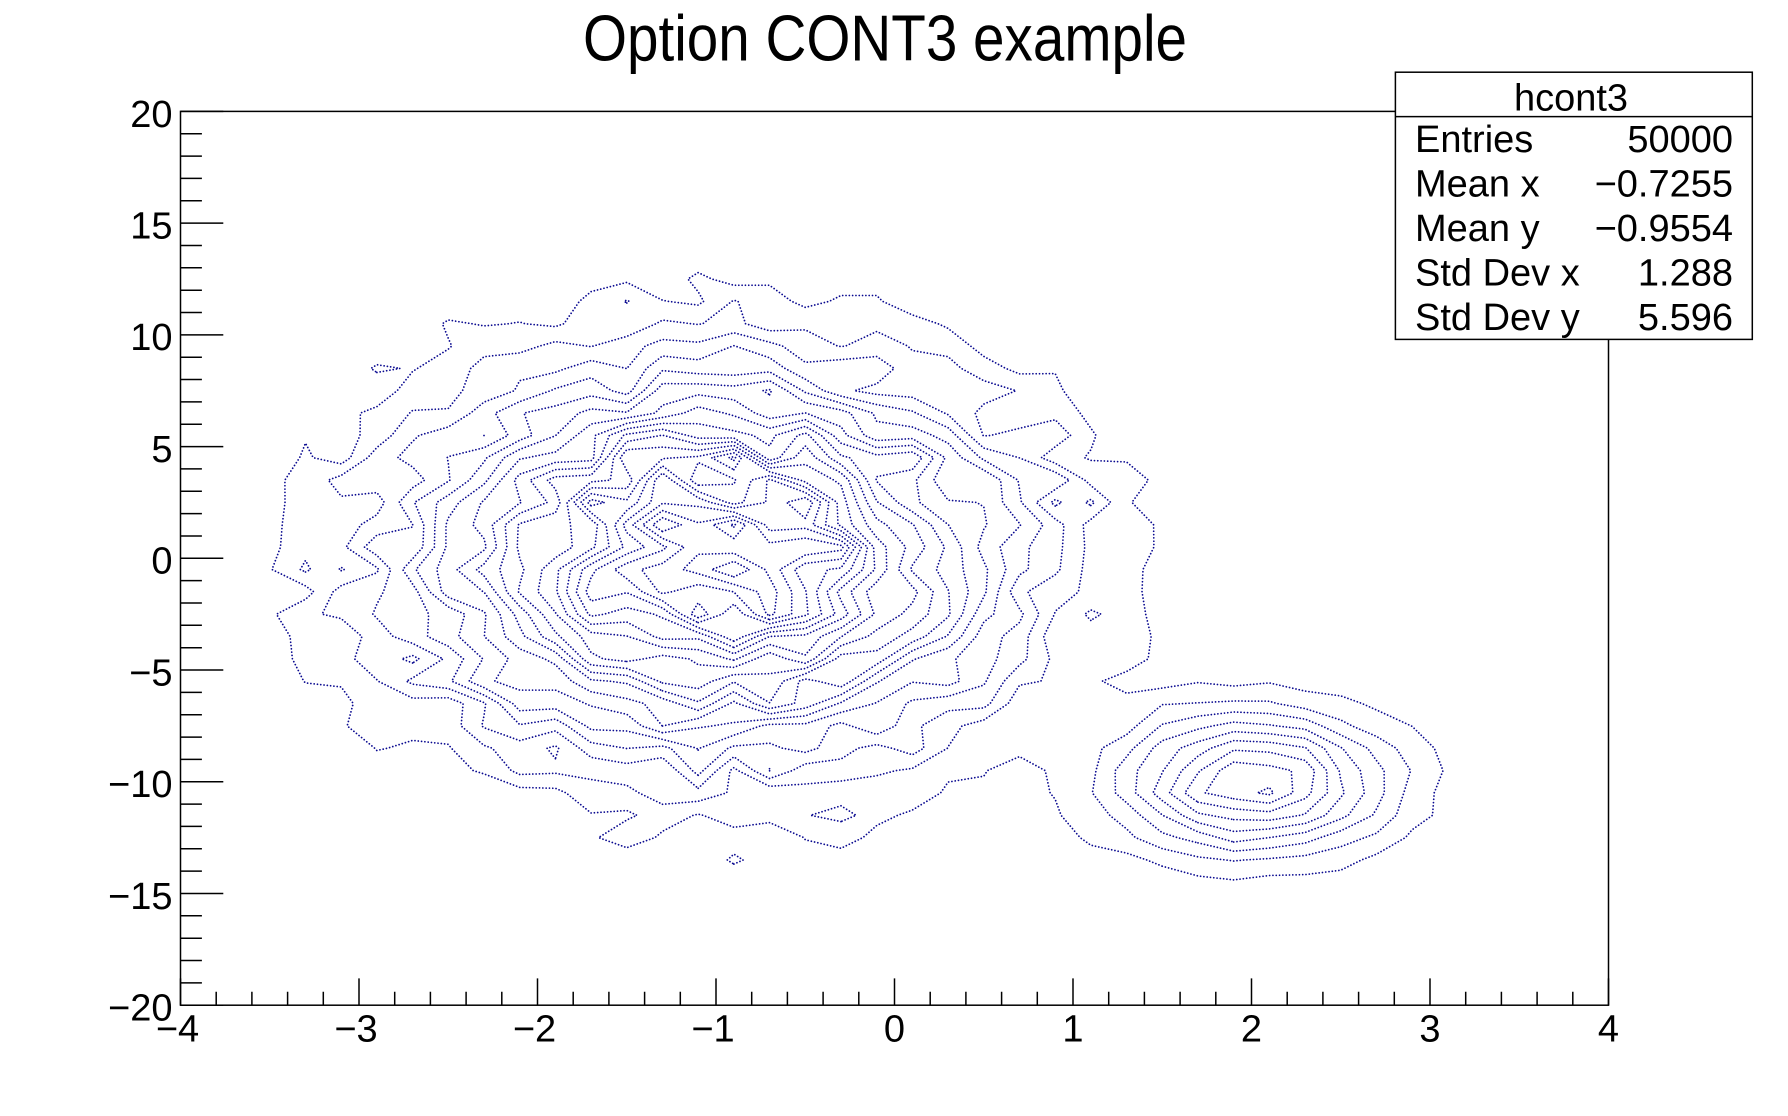 This screenshot has height=1116, width=1788. What do you see at coordinates (885, 38) in the screenshot?
I see `svg-text: Option CONT3 example` at bounding box center [885, 38].